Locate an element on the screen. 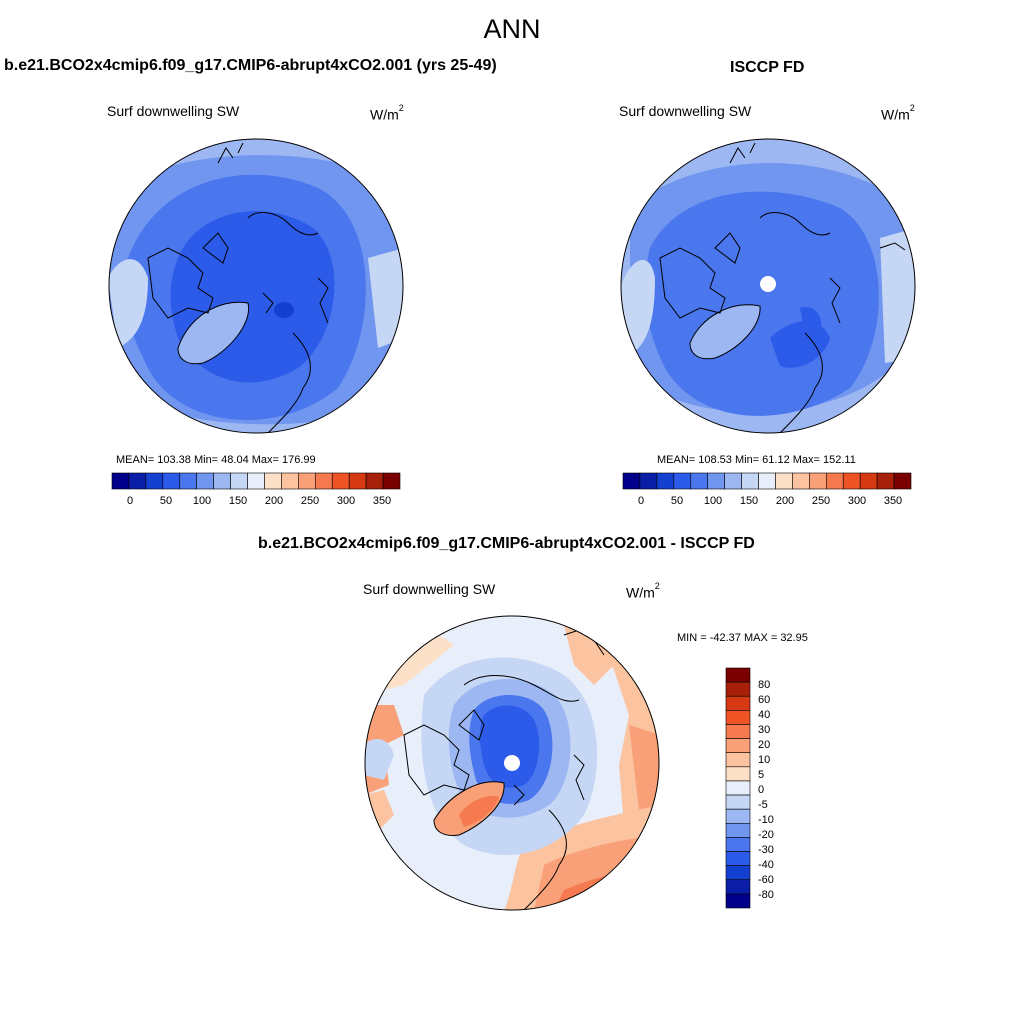 The image size is (1024, 1024). panel2-stats: MEAN= 108.53 Min= 61.12 Max= 152.11 is located at coordinates (756, 460).